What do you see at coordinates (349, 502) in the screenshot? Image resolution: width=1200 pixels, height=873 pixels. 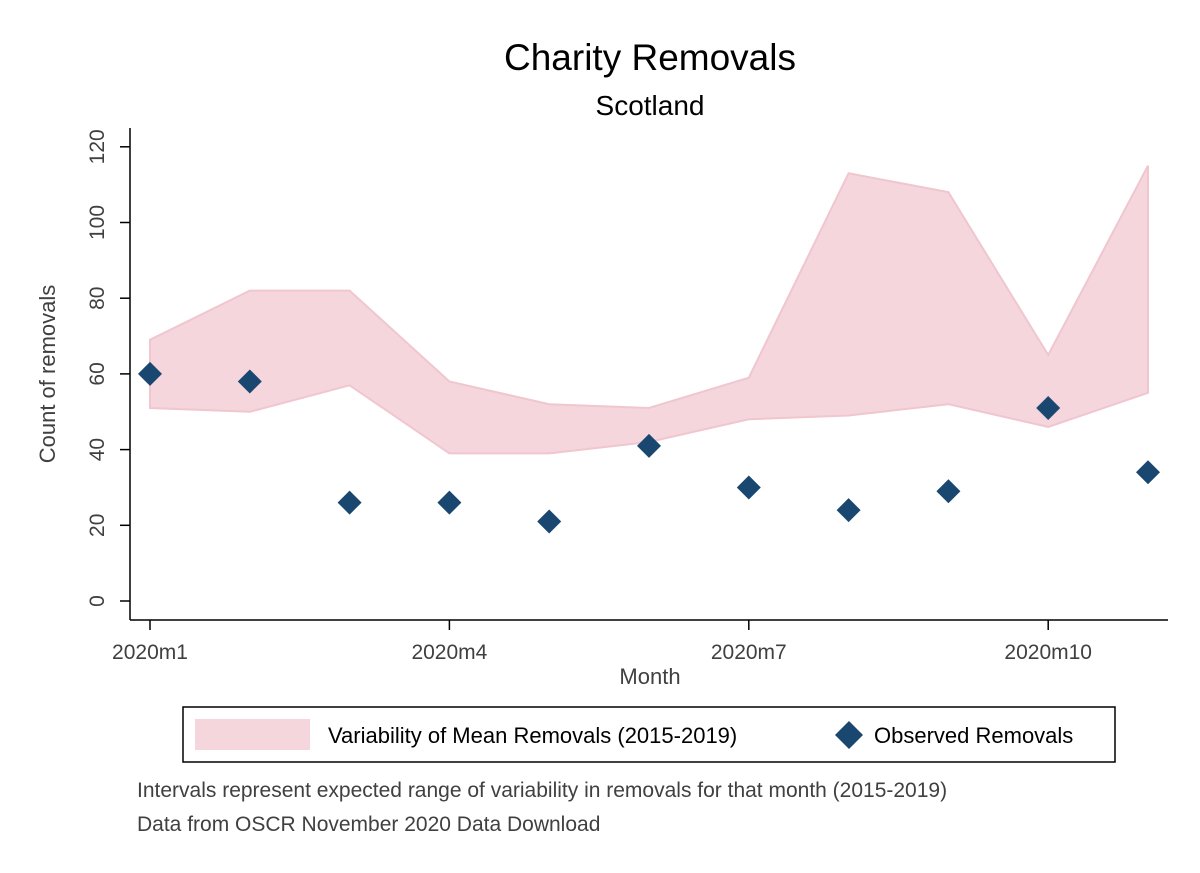 I see `observed-point-2020m3` at bounding box center [349, 502].